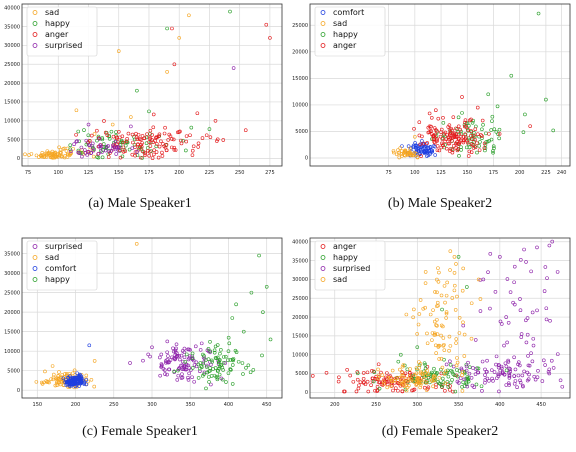 The width and height of the screenshot is (576, 452). I want to click on y-tick-label: 35000, so click(12, 254).